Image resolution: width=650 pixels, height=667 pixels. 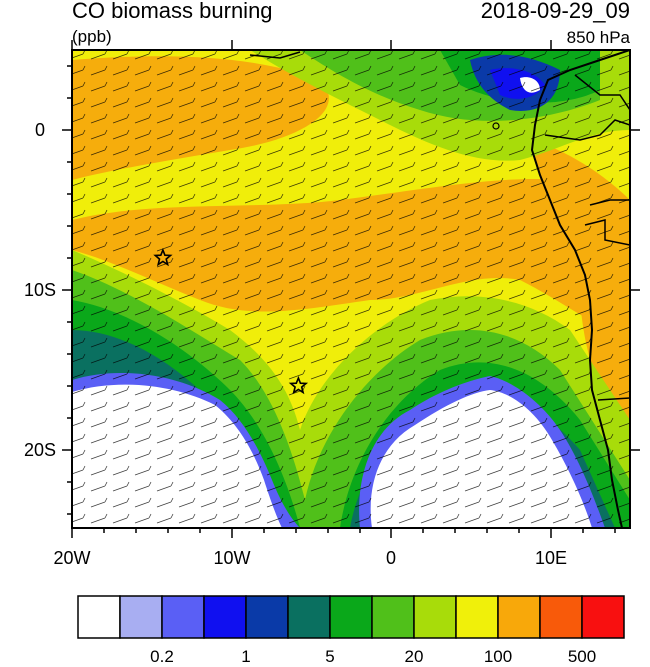 What do you see at coordinates (40, 290) in the screenshot?
I see `y-tick-label: 10S` at bounding box center [40, 290].